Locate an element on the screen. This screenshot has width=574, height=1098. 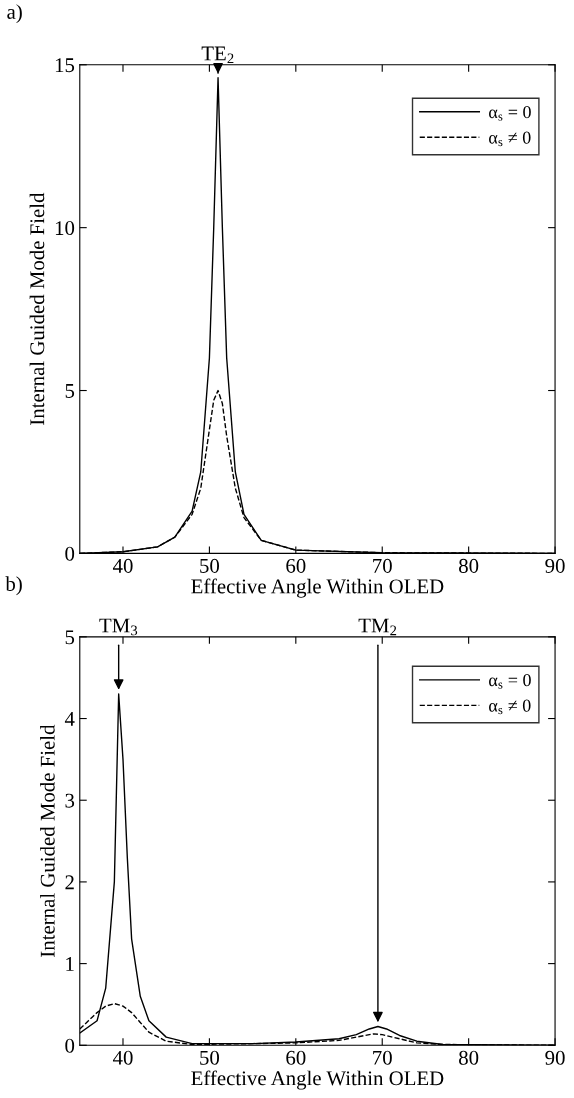
y-tick-label: 4 is located at coordinates (69, 719).